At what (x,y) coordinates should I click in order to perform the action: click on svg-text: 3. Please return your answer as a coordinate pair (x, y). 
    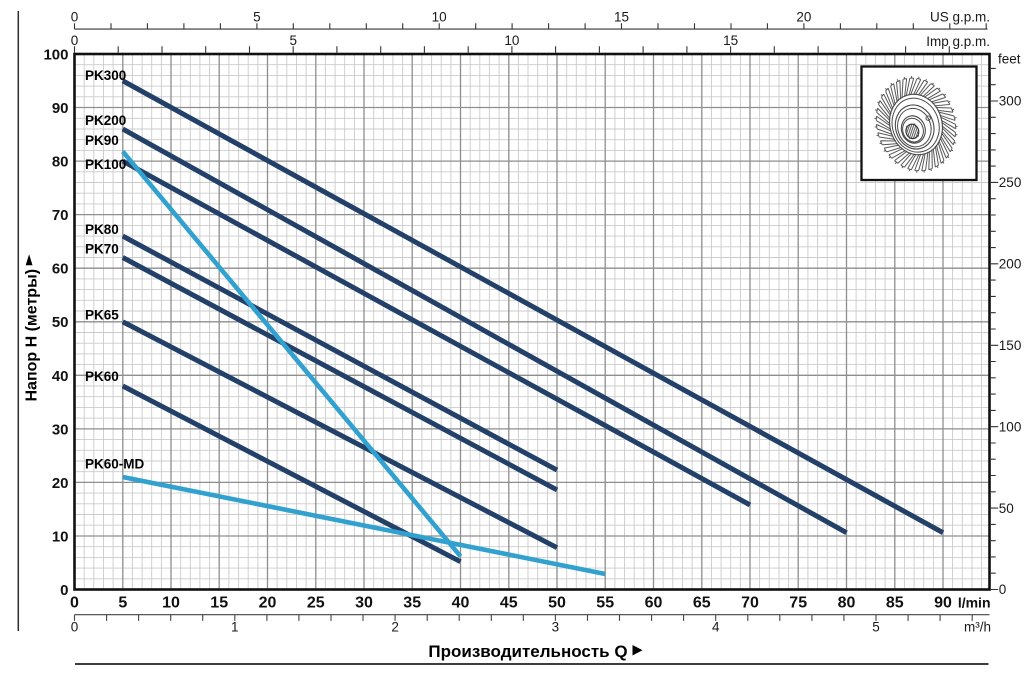
    Looking at the image, I should click on (556, 627).